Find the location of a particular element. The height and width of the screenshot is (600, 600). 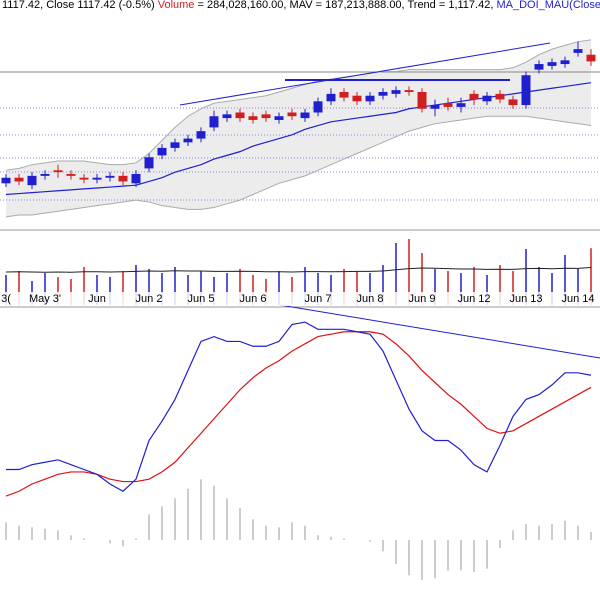

x-tick-label: May 3' is located at coordinates (45, 299).